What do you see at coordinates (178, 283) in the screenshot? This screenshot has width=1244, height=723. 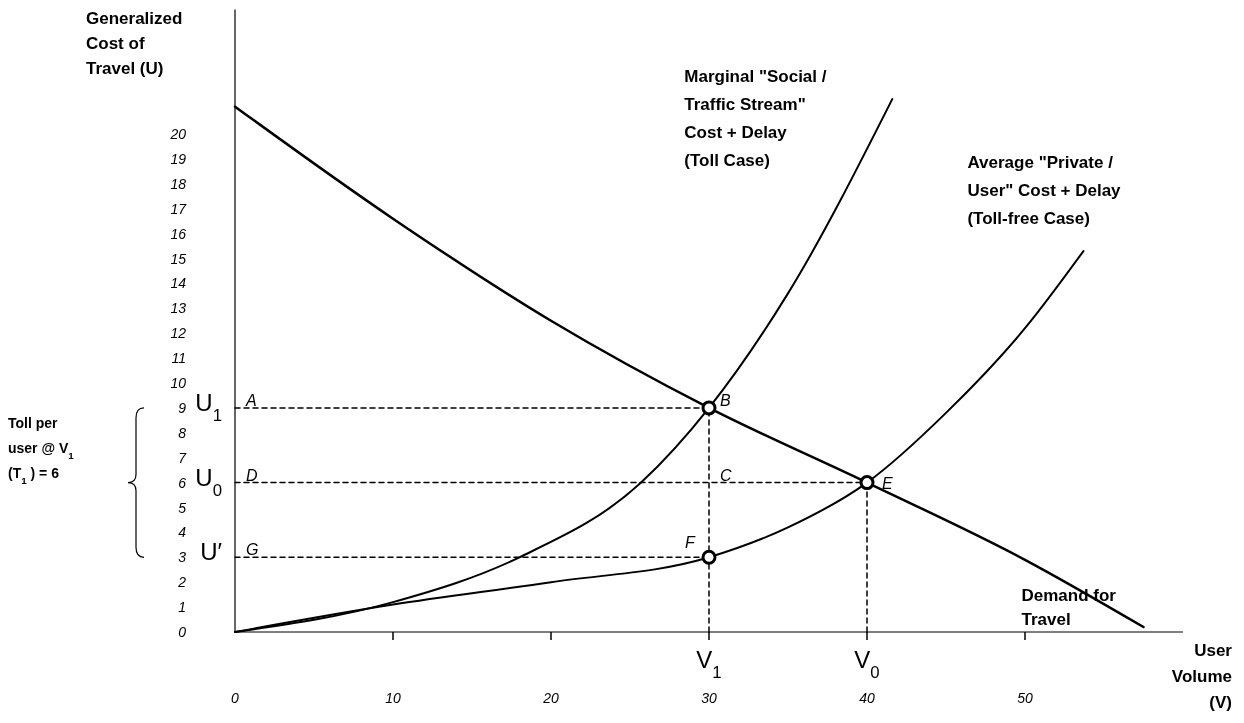 I see `y-tick-label: 14` at bounding box center [178, 283].